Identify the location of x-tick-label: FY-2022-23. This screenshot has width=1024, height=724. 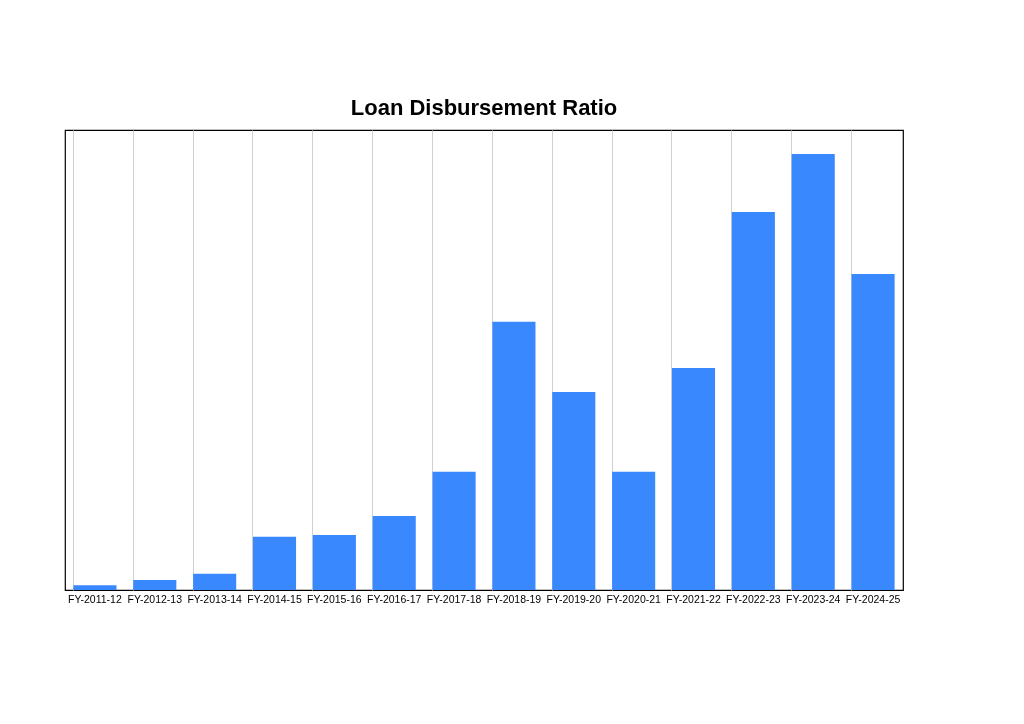
(753, 598).